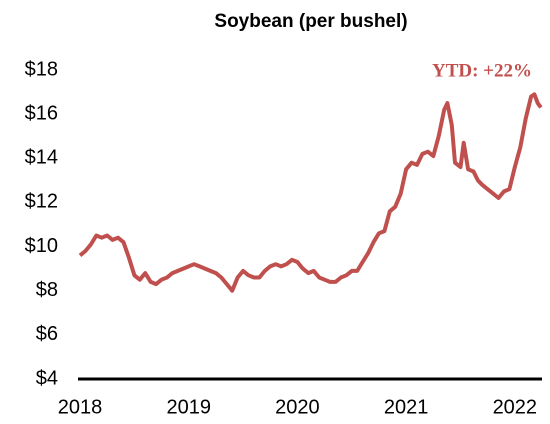 This screenshot has width=550, height=424. Describe the element at coordinates (310, 21) in the screenshot. I see `chart-title: Soybean (per bushel)` at that location.